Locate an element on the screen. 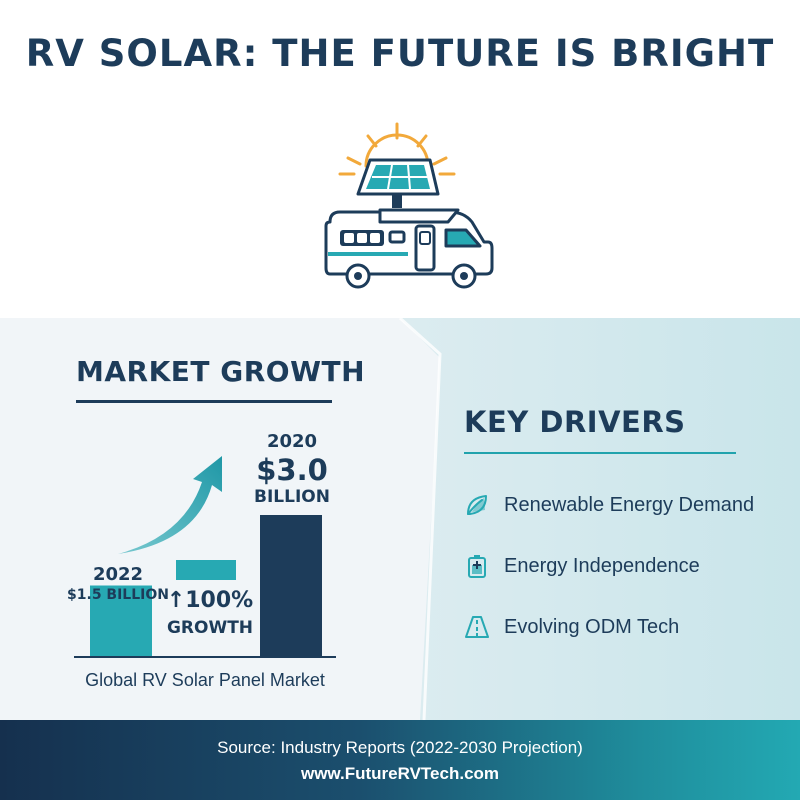 The width and height of the screenshot is (800, 800). driver-item-odm-tech: Evolving ODM Tech is located at coordinates (624, 644).